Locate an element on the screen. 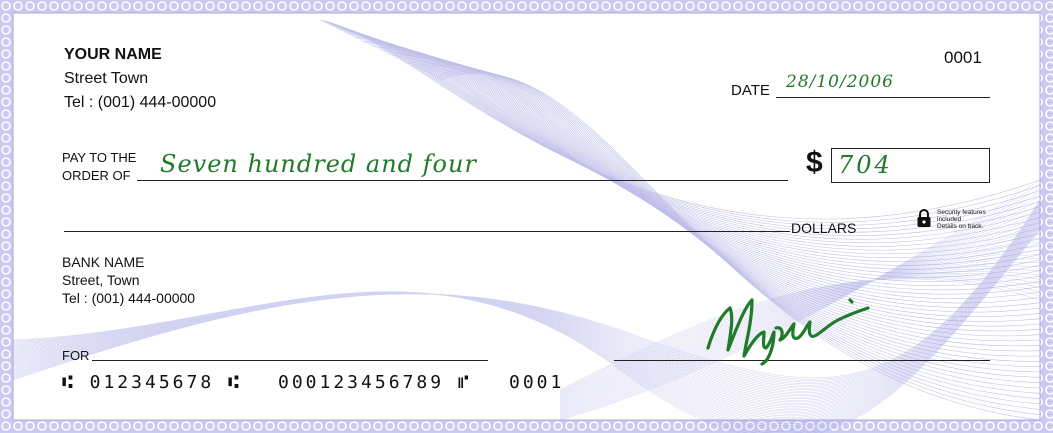 The height and width of the screenshot is (433, 1053). bank-name: BANK NAME is located at coordinates (103, 262).